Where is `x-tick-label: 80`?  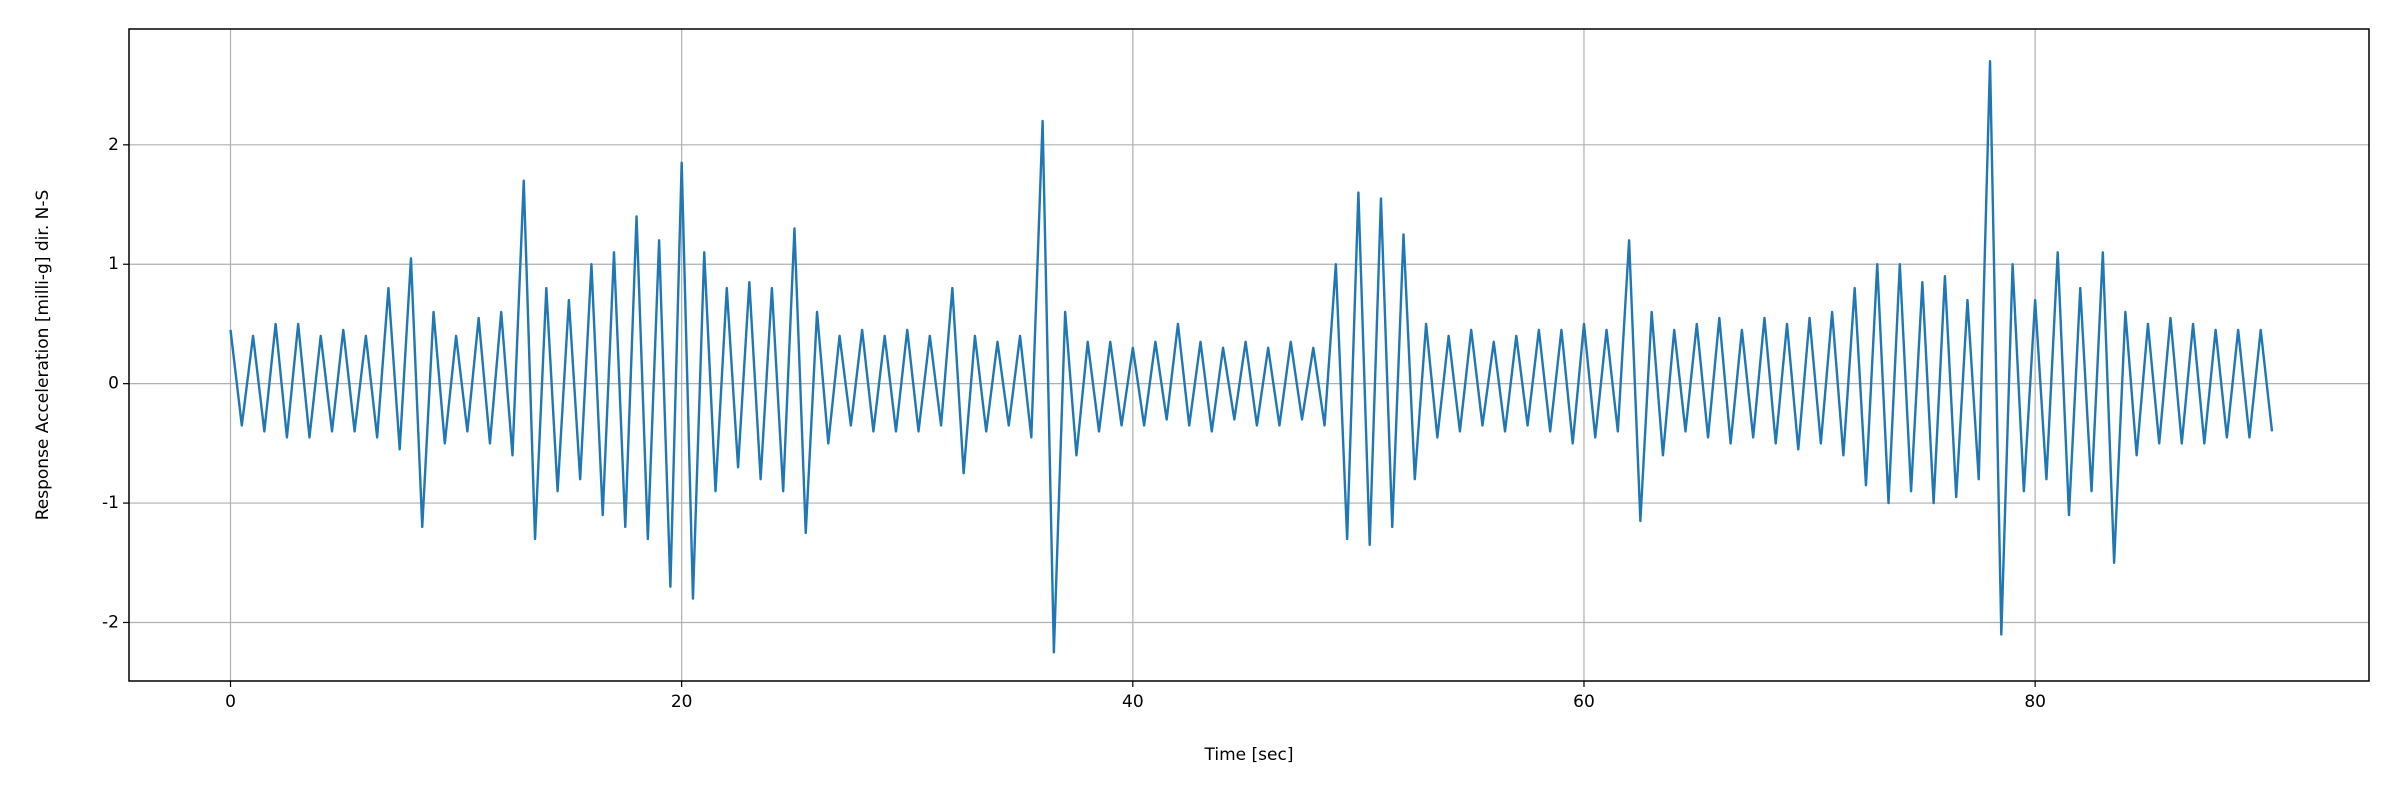
x-tick-label: 80 is located at coordinates (2035, 702).